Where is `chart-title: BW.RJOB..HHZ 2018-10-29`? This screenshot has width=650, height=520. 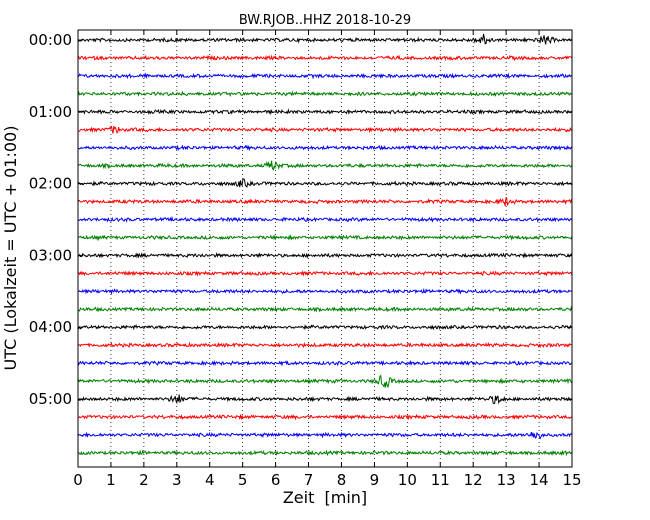
chart-title: BW.RJOB..HHZ 2018-10-29 is located at coordinates (325, 20).